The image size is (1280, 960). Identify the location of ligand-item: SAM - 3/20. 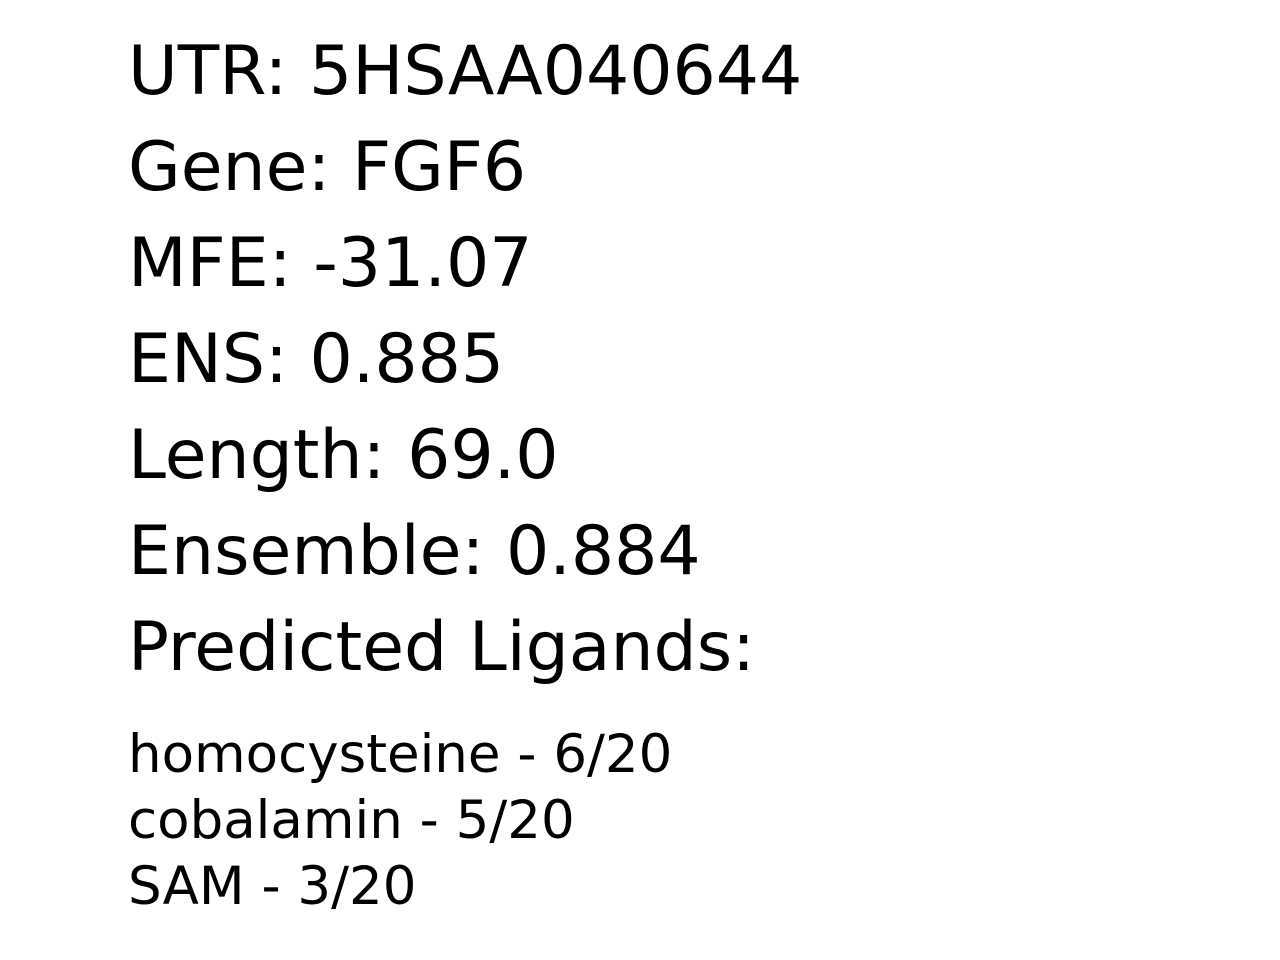
(272, 886).